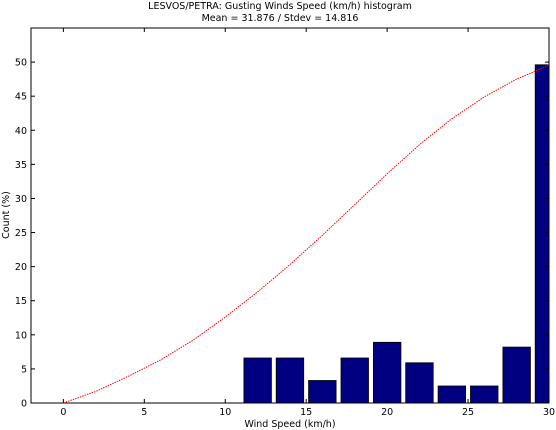 This screenshot has height=430, width=556. What do you see at coordinates (306, 412) in the screenshot?
I see `x-tick-label: 15` at bounding box center [306, 412].